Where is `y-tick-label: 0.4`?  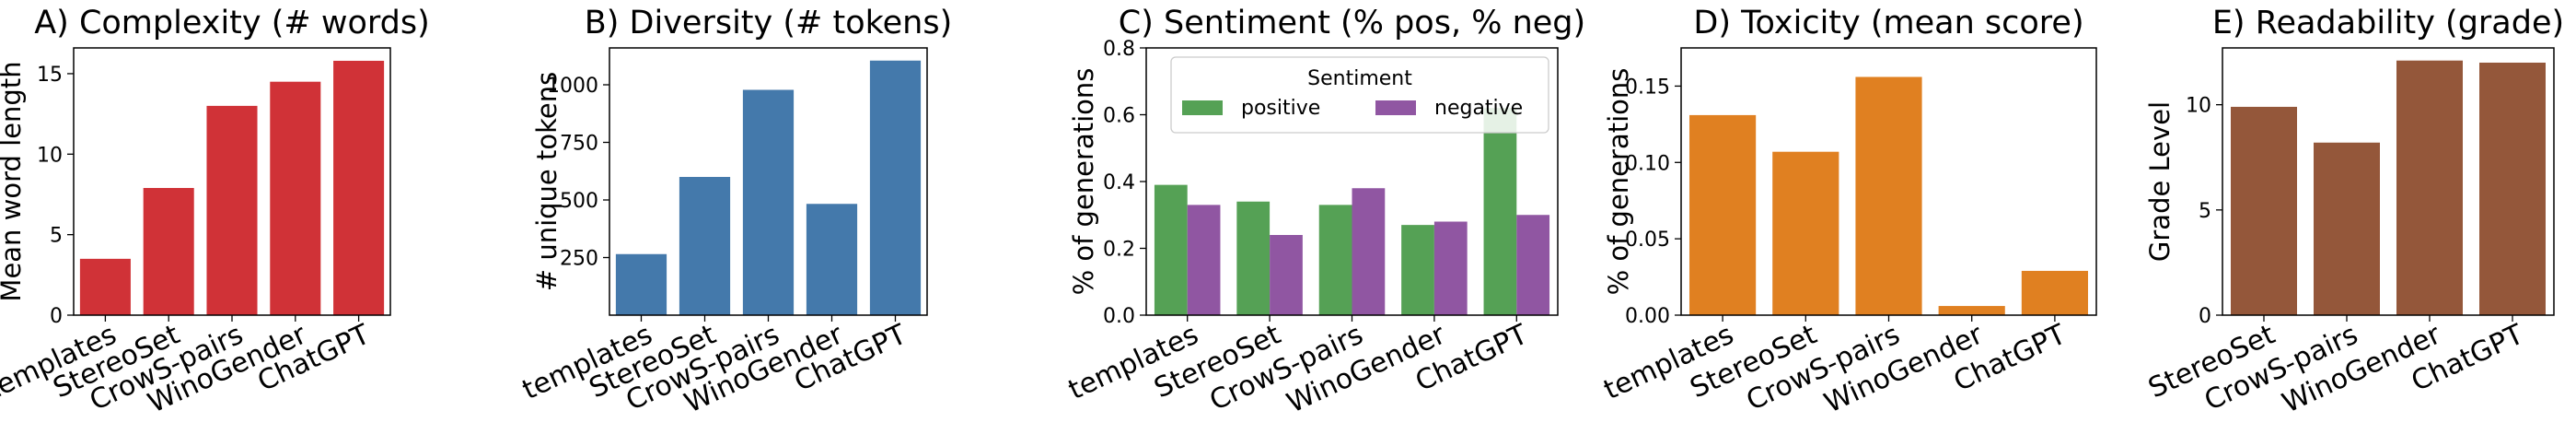 y-tick-label: 0.4 is located at coordinates (1119, 183).